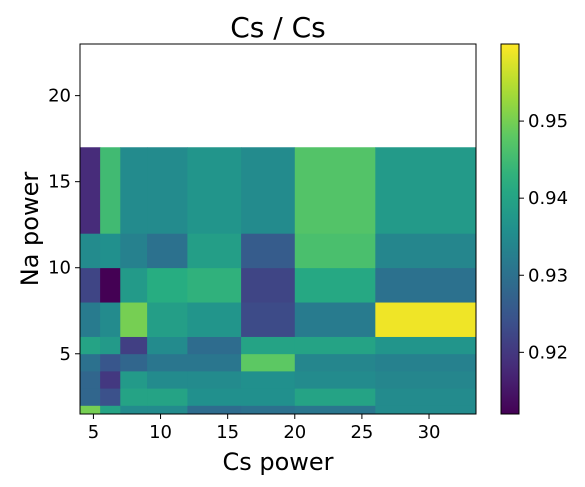  I want to click on y-axis-label: Na power, so click(30, 229).